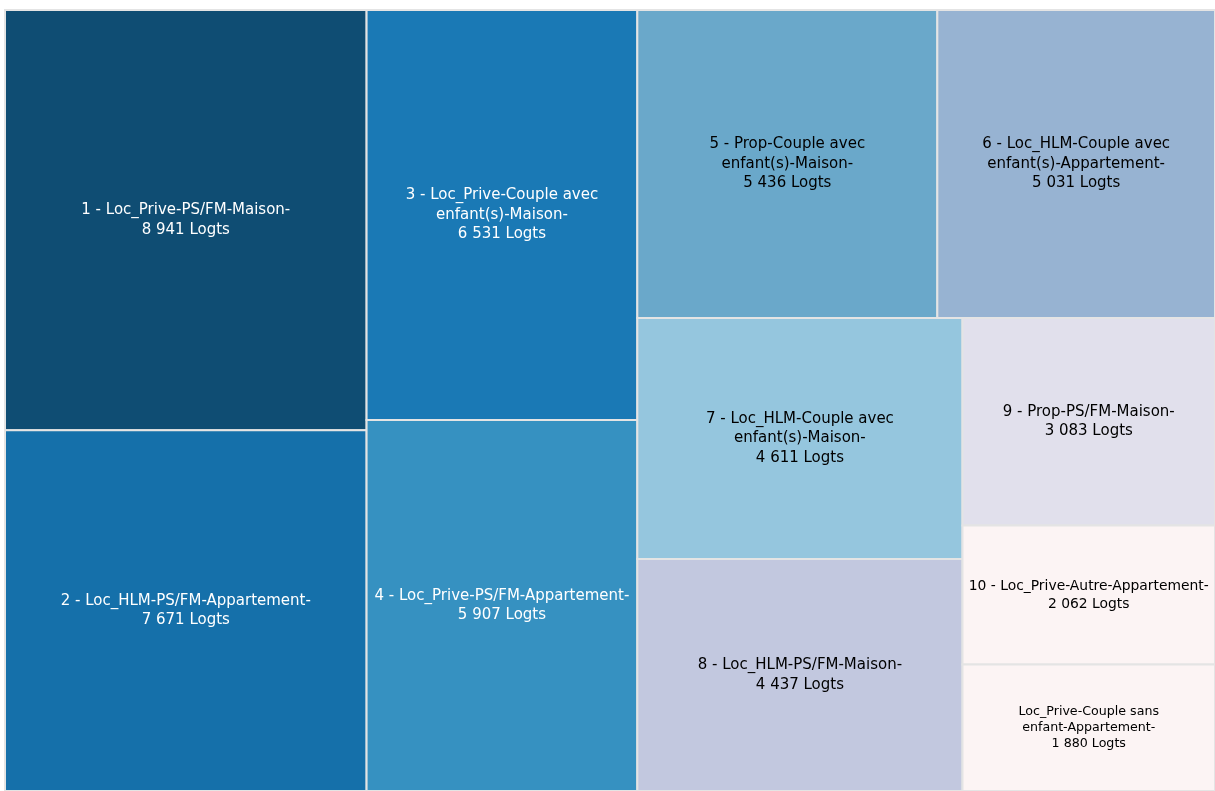  Describe the element at coordinates (502, 595) in the screenshot. I see `category-label: 4 - Loc_Prive-PS/FM-Appartement-` at that location.